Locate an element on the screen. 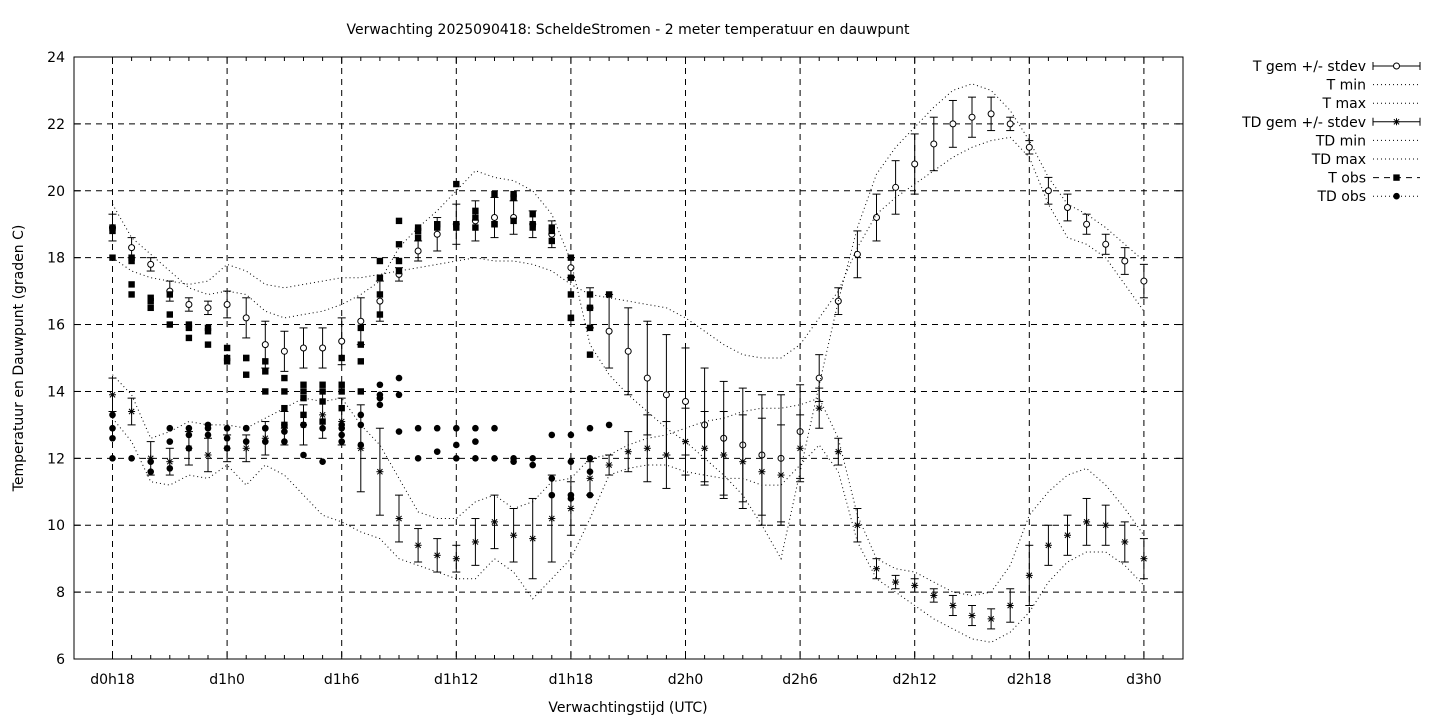  legend-label: TD obs is located at coordinates (1341, 197).